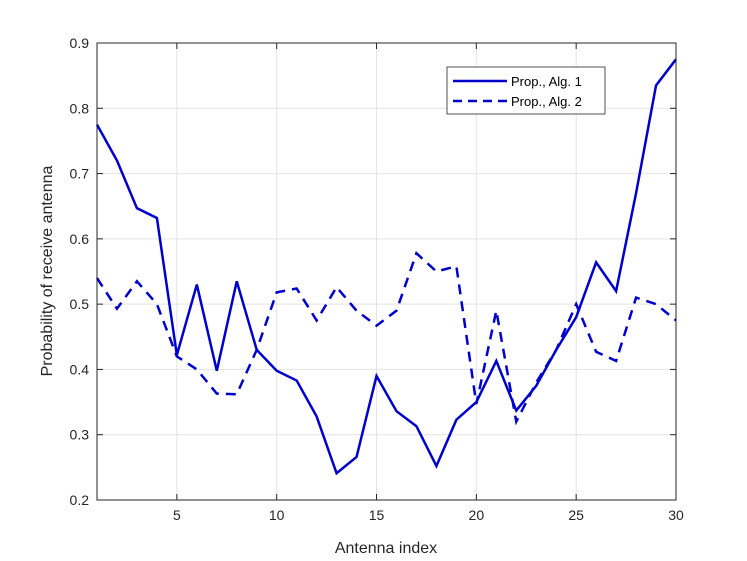 This screenshot has width=747, height=561. Describe the element at coordinates (177, 515) in the screenshot. I see `x-tick-label: 5` at that location.